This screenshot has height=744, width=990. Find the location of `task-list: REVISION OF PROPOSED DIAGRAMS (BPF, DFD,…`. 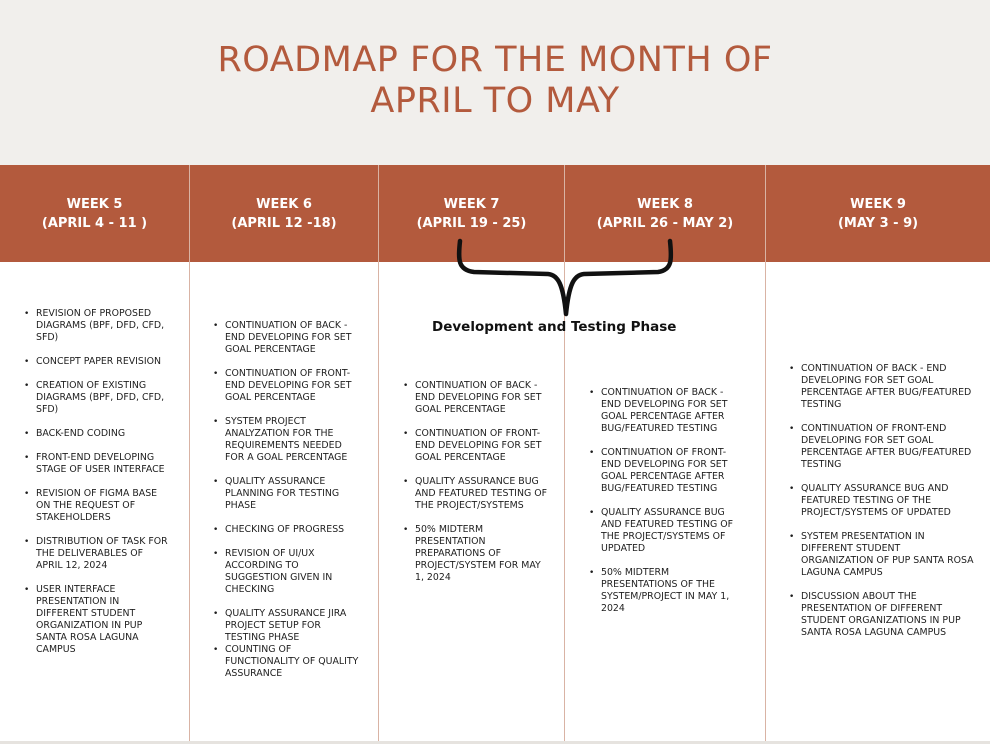

task-list: REVISION OF PROPOSED DIAGRAMS (BPF, DFD,… is located at coordinates (98, 488).